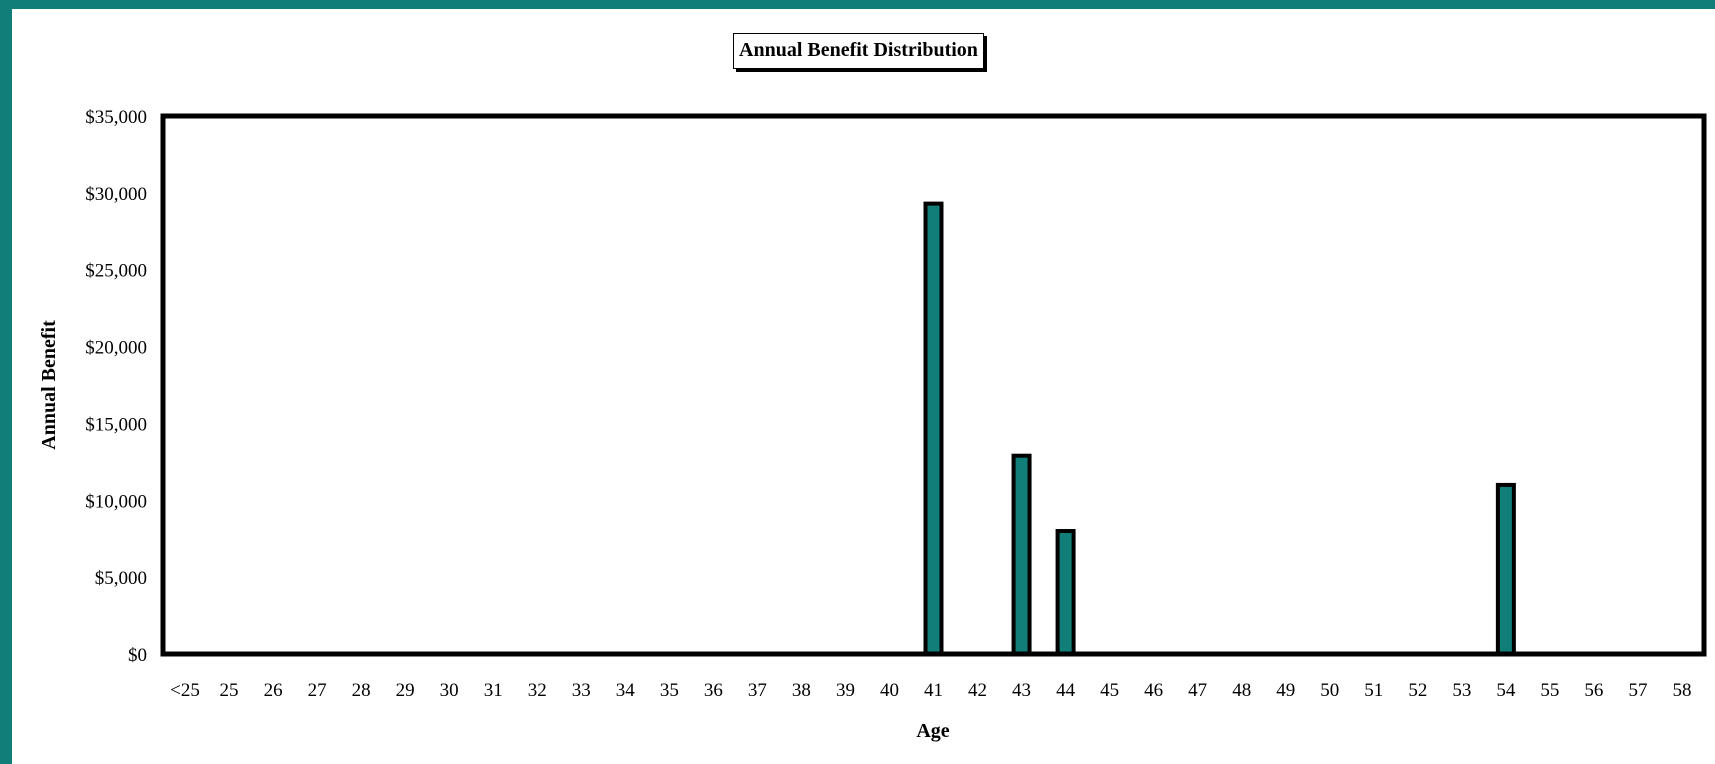 Image resolution: width=1715 pixels, height=764 pixels. Describe the element at coordinates (116, 348) in the screenshot. I see `y-tick-label: $20,000` at that location.